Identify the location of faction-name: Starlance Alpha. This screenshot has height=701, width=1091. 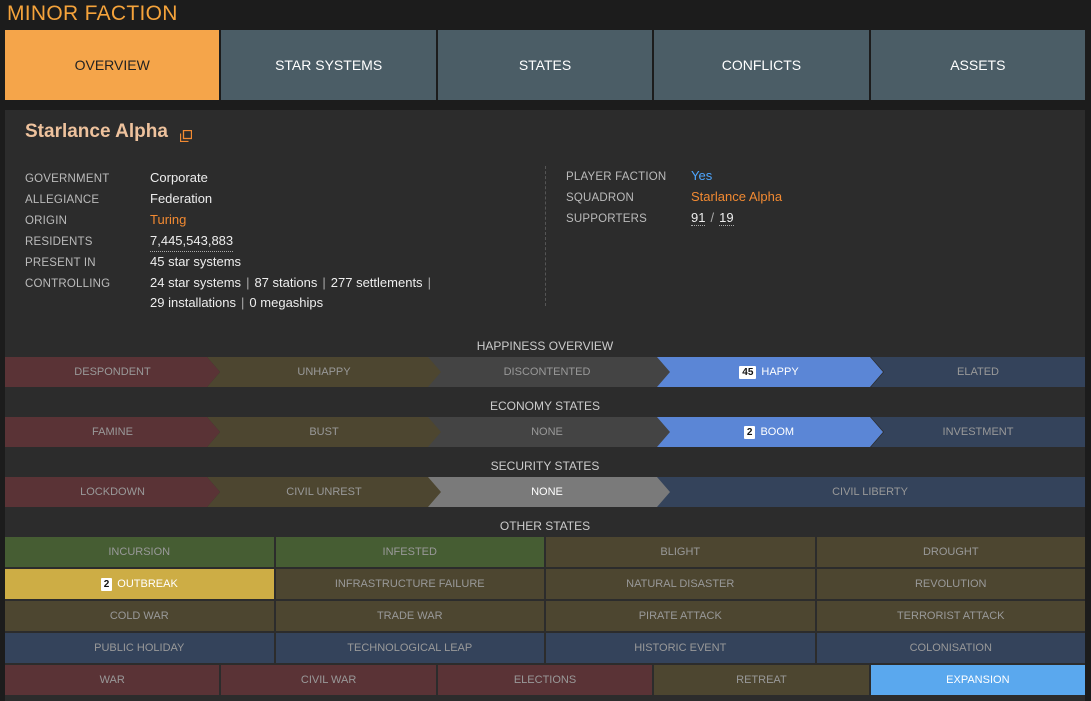
(96, 131).